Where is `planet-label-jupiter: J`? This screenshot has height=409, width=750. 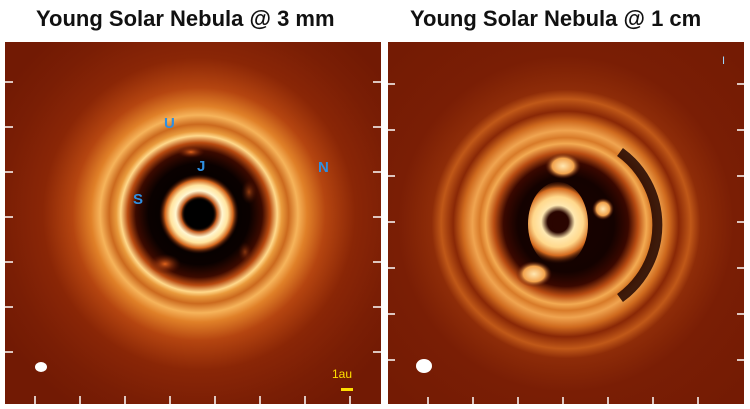 planet-label-jupiter: J is located at coordinates (201, 166).